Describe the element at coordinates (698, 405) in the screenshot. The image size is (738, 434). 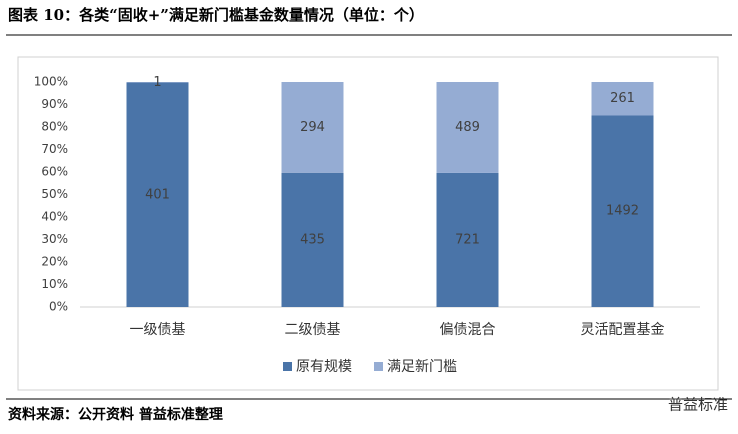
I see `watermark: 普益标准` at that location.